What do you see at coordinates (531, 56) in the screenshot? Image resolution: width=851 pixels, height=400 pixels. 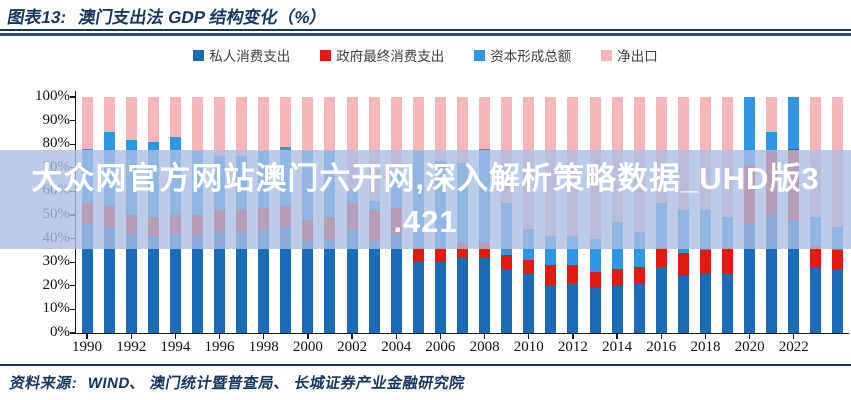 I see `legend-label-capital-formation: 资本形成总额` at bounding box center [531, 56].